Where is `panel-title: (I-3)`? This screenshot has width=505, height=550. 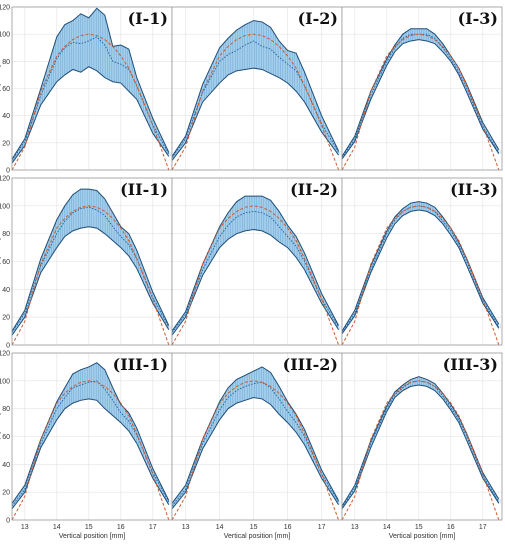
panel-title: (I-3) is located at coordinates (478, 18).